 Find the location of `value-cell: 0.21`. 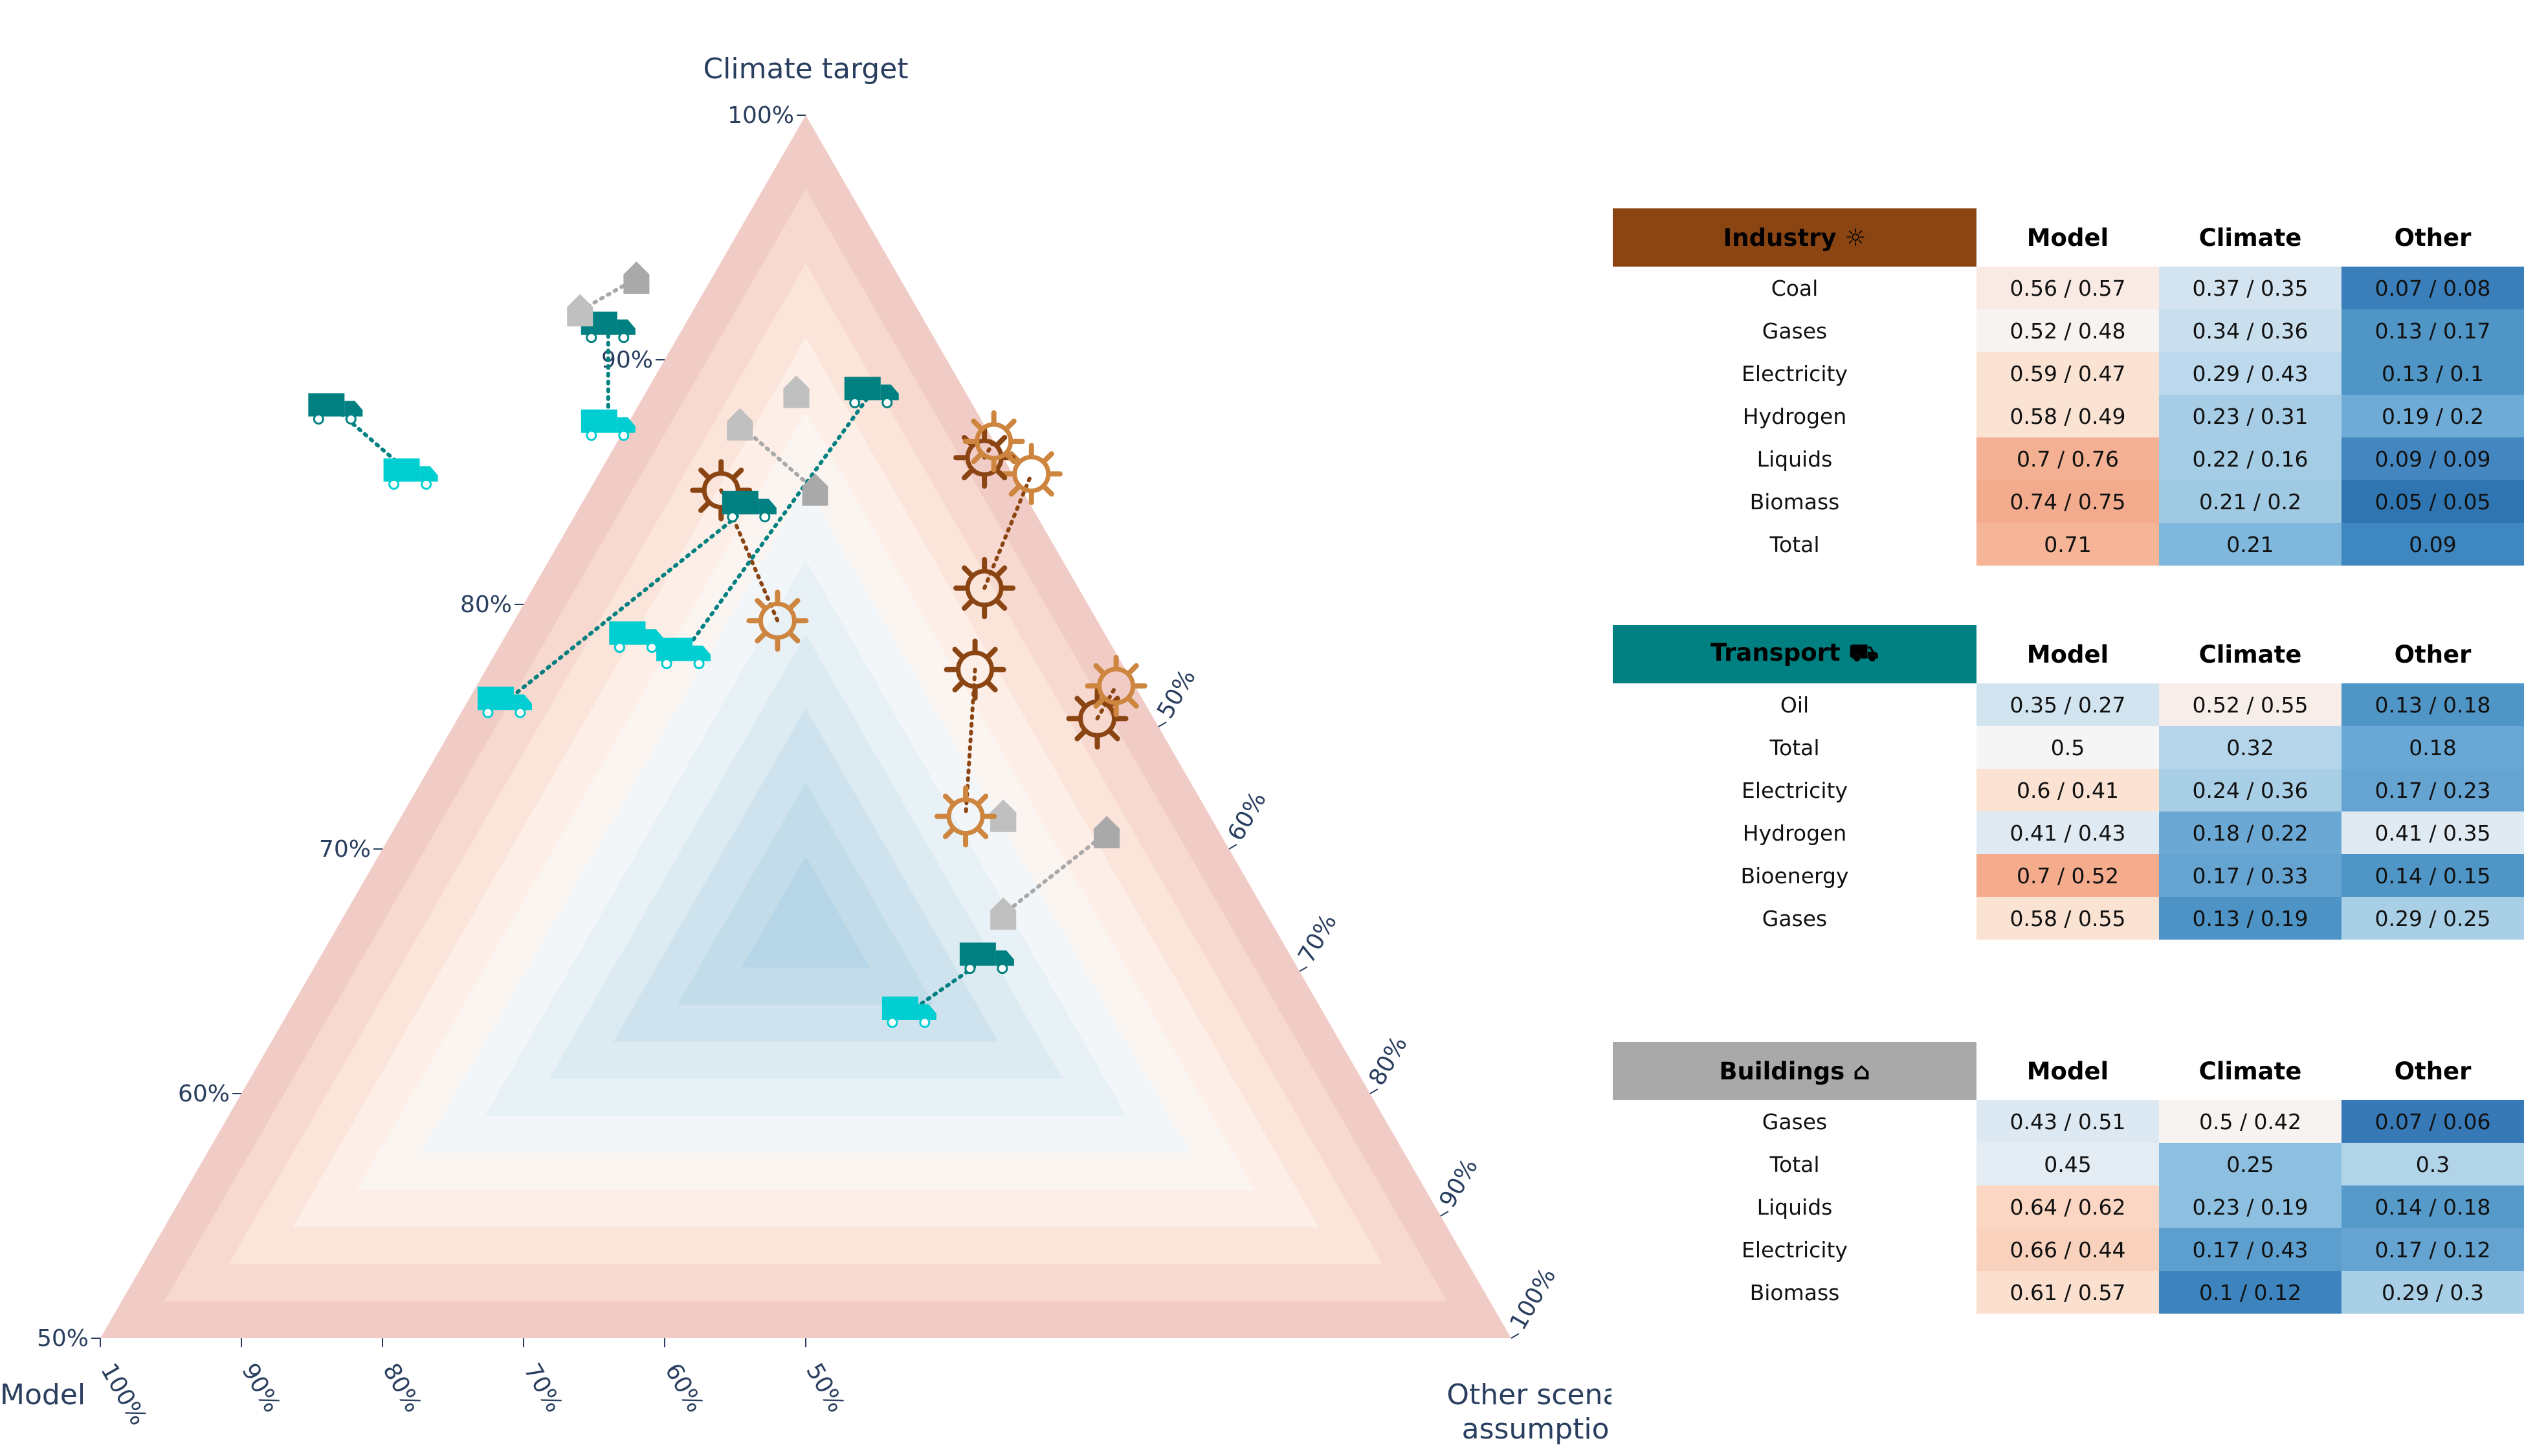

value-cell: 0.21 is located at coordinates (2250, 544).